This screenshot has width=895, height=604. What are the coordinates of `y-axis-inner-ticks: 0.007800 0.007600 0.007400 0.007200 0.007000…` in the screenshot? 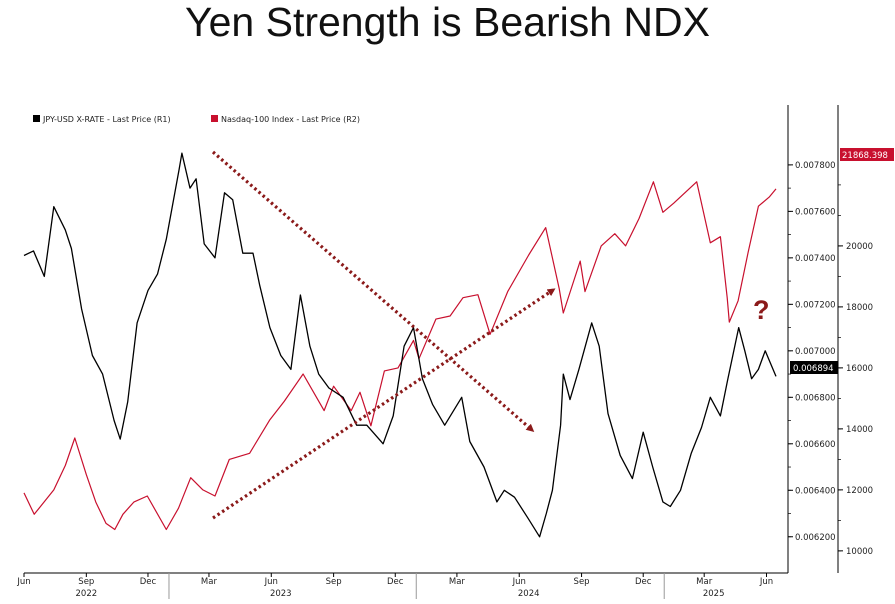 It's located at (812, 352).